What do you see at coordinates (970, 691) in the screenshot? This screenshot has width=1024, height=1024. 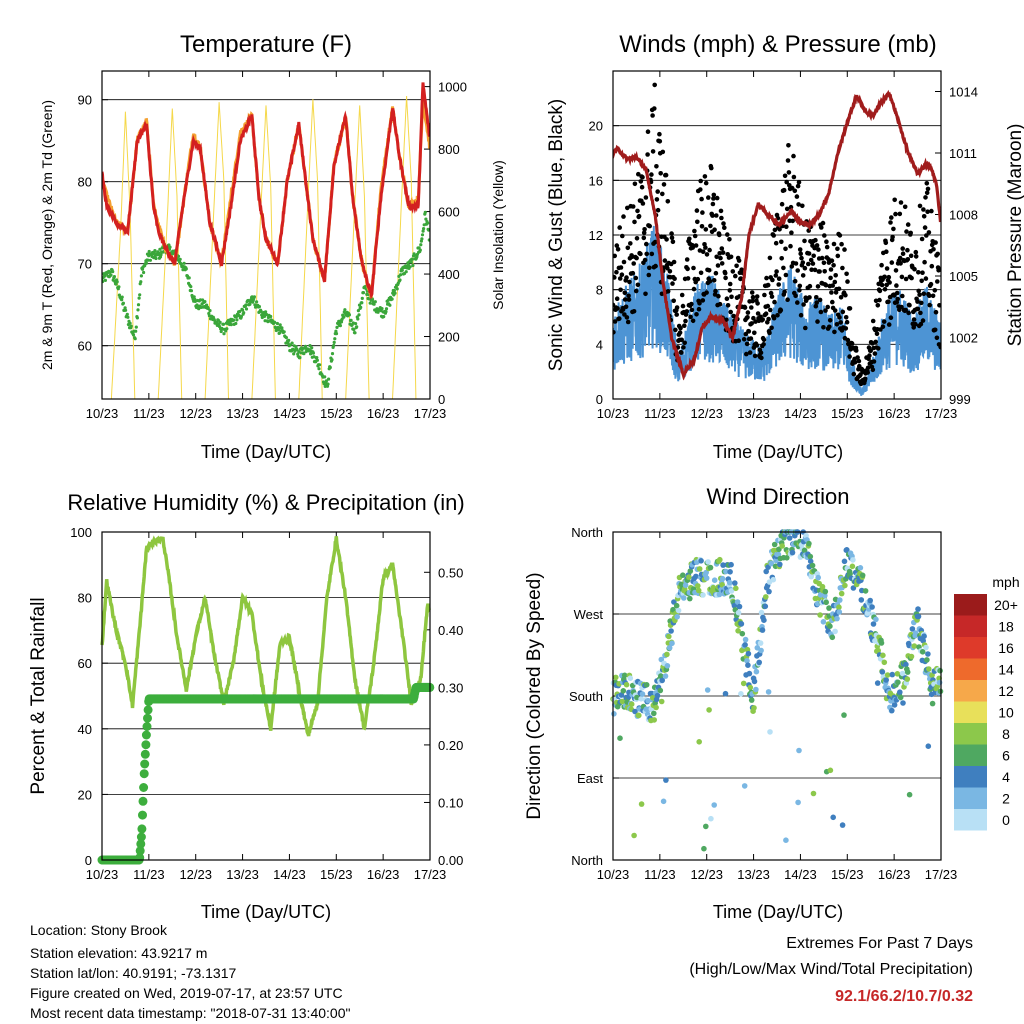 I see `legend-swatch` at bounding box center [970, 691].